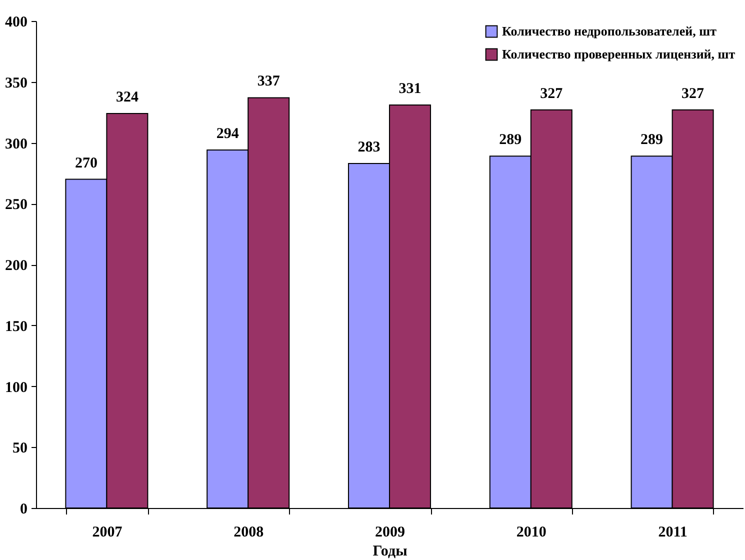 The height and width of the screenshot is (560, 745). What do you see at coordinates (86, 163) in the screenshot?
I see `data-label: 270` at bounding box center [86, 163].